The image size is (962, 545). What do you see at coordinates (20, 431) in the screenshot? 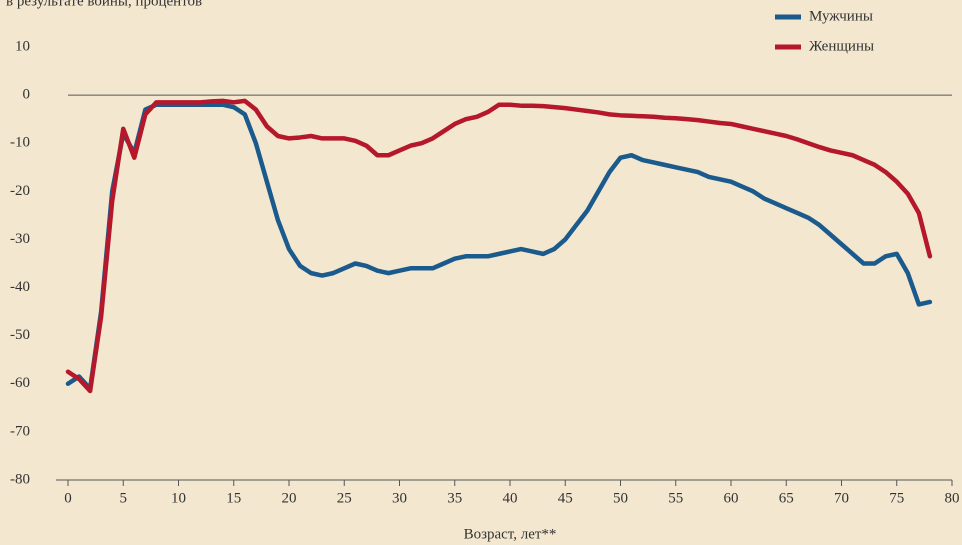
I see `y-tick-label: -70` at bounding box center [20, 431].